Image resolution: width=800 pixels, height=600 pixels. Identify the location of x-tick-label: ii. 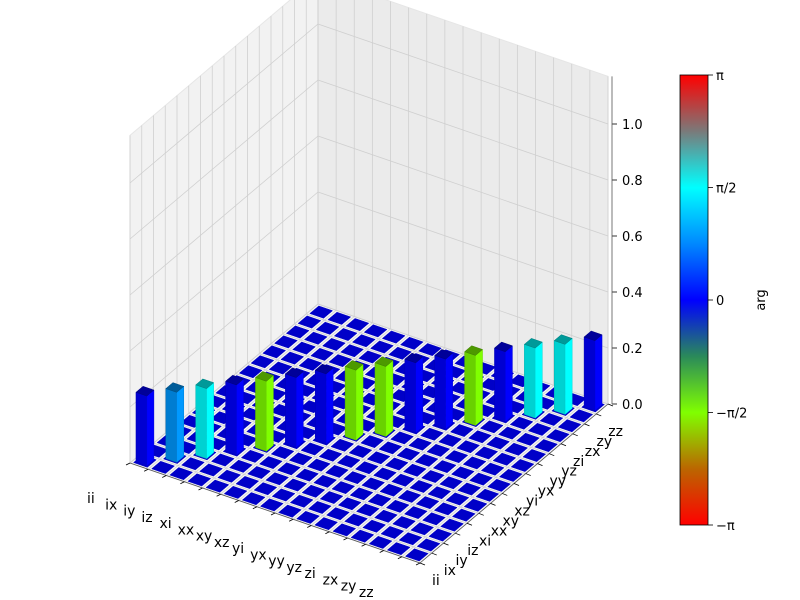
(91, 499).